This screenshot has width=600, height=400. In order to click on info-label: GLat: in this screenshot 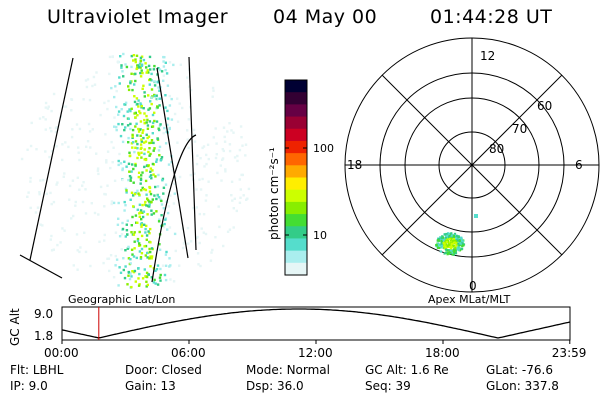, I will do `click(504, 370)`.